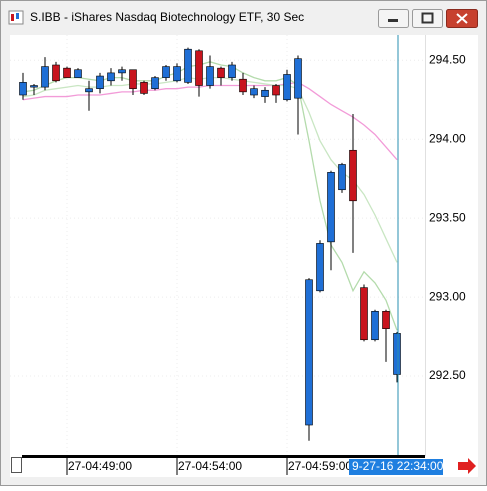  Describe the element at coordinates (462, 18) in the screenshot. I see `close-button` at that location.